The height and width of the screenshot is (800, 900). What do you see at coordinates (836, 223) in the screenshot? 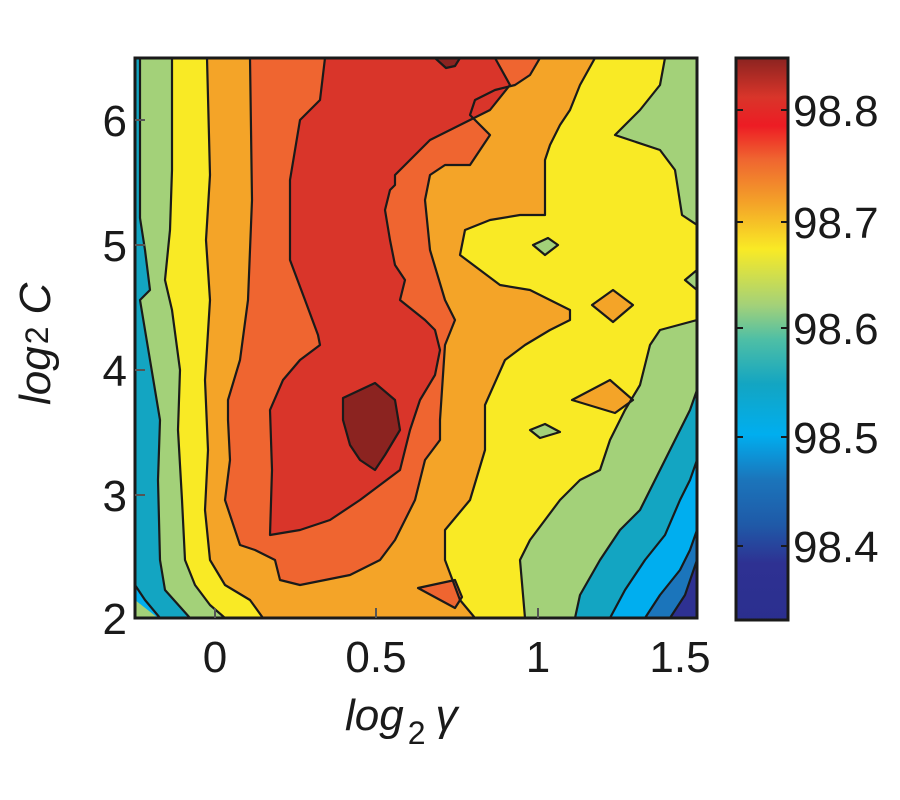
I see `colorbar-tick-label: 98.7` at bounding box center [836, 223].